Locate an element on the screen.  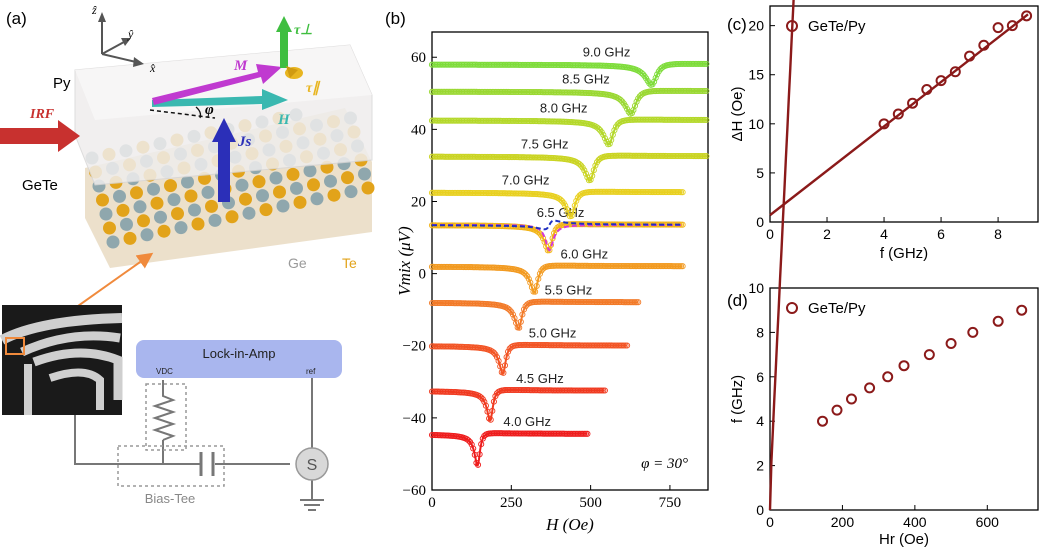
x-tick-label: 6 is located at coordinates (941, 234).